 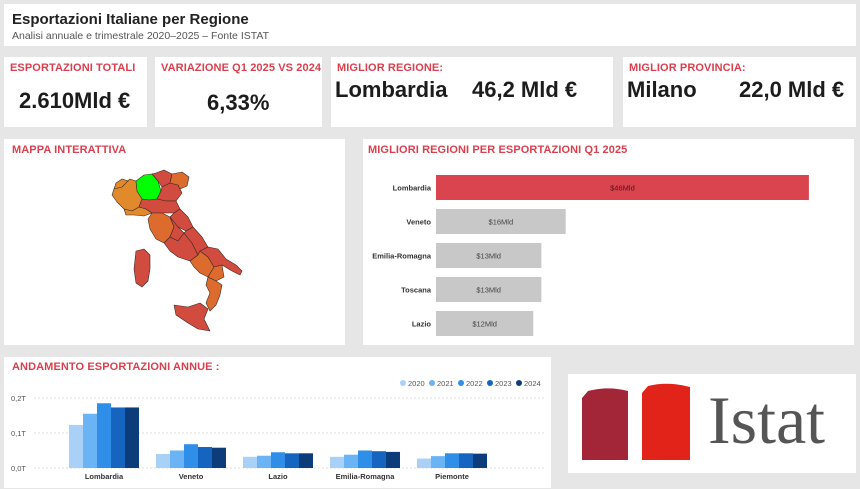 What do you see at coordinates (221, 261) in the screenshot?
I see `region-puglia` at bounding box center [221, 261].